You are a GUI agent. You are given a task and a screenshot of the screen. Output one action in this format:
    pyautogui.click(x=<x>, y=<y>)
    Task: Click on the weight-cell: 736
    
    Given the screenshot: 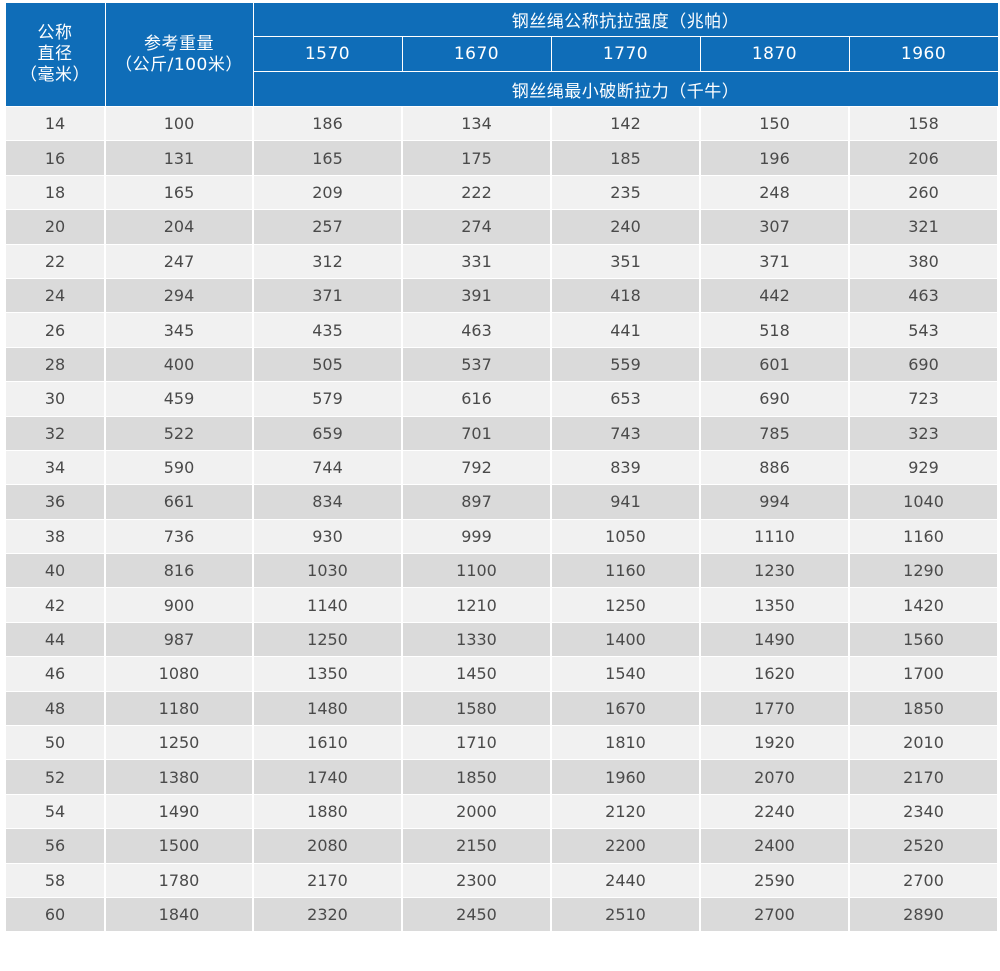 What is the action you would take?
    pyautogui.click(x=179, y=536)
    